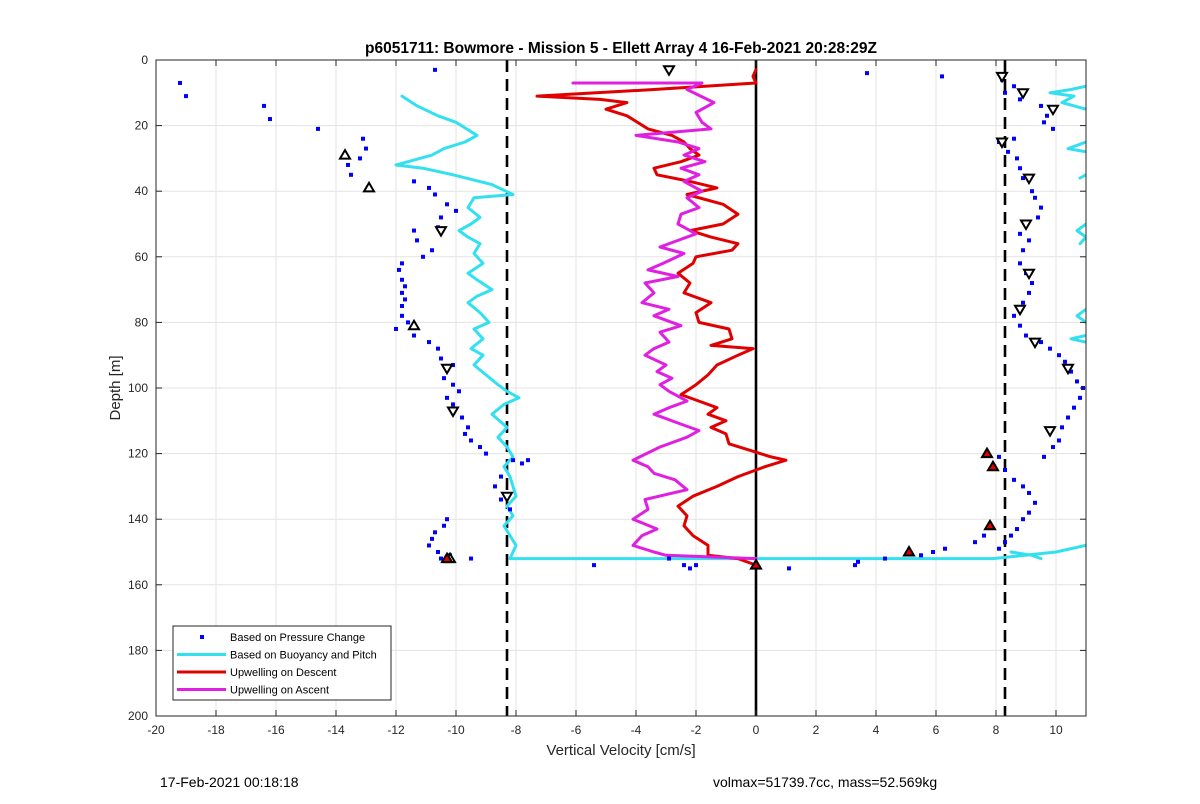 Image resolution: width=1200 pixels, height=804 pixels. I want to click on y-tick-label: 100, so click(138, 388).